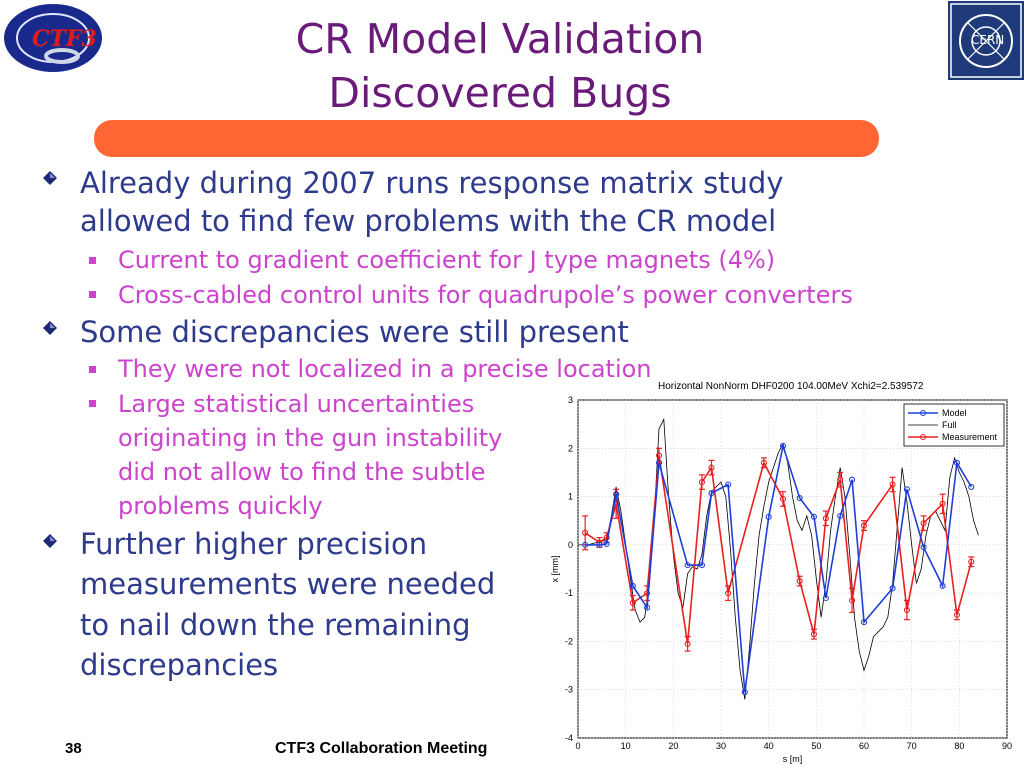  I want to click on ctf3-logo-text: CTF3, so click(64, 39).